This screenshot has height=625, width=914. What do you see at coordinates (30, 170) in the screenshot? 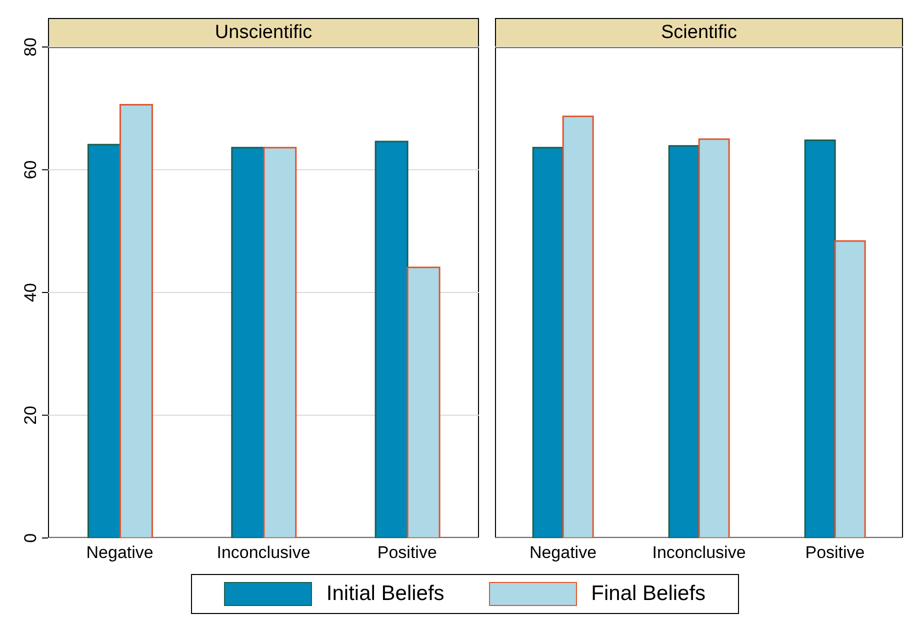
I see `y-tick-label: 60` at bounding box center [30, 170].